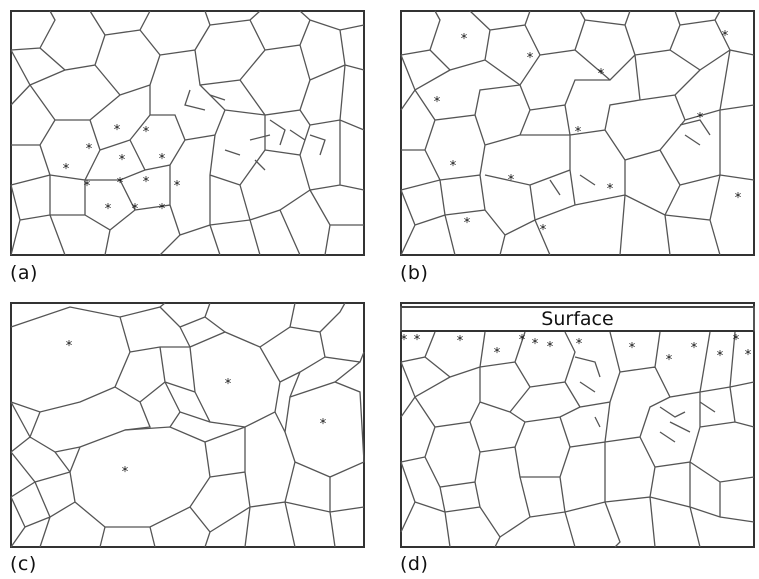  I want to click on nuclei-c: * * * *, so click(196, 409).